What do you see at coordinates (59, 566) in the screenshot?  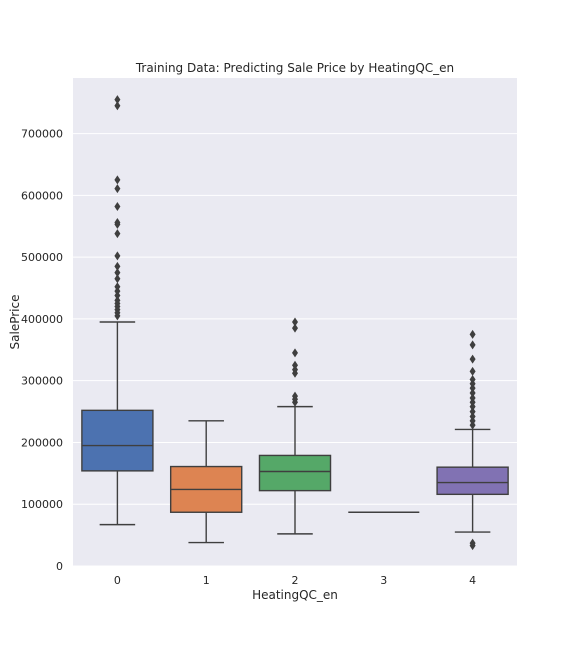 I see `y-tick-label: 0` at bounding box center [59, 566].